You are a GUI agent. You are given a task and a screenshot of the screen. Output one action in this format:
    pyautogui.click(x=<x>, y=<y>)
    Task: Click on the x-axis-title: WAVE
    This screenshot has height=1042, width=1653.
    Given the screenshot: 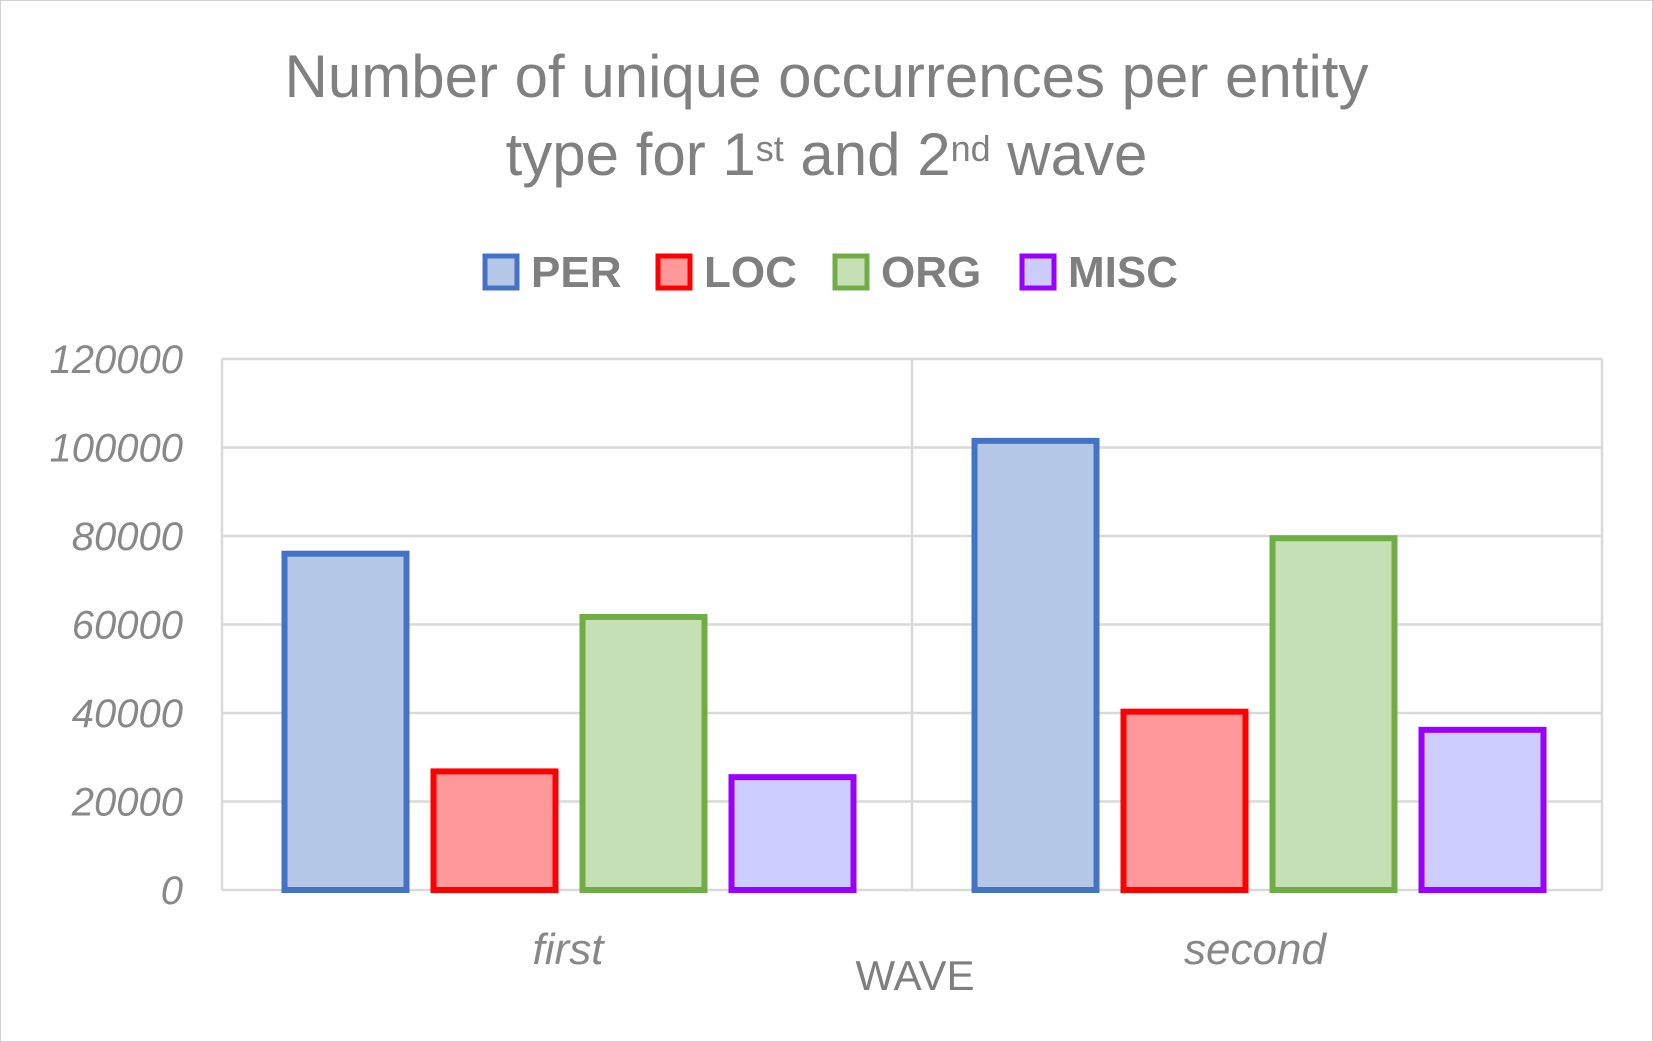 What is the action you would take?
    pyautogui.click(x=914, y=975)
    